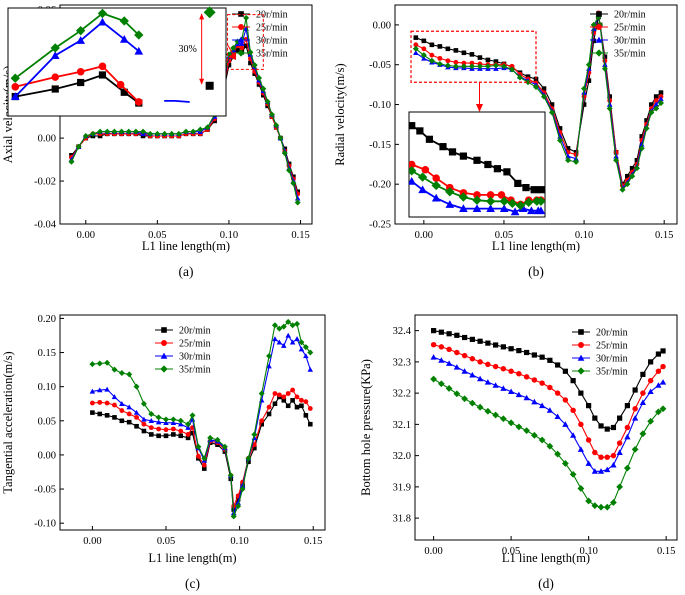  I want to click on y-tick-label: -0.05, so click(45, 490).